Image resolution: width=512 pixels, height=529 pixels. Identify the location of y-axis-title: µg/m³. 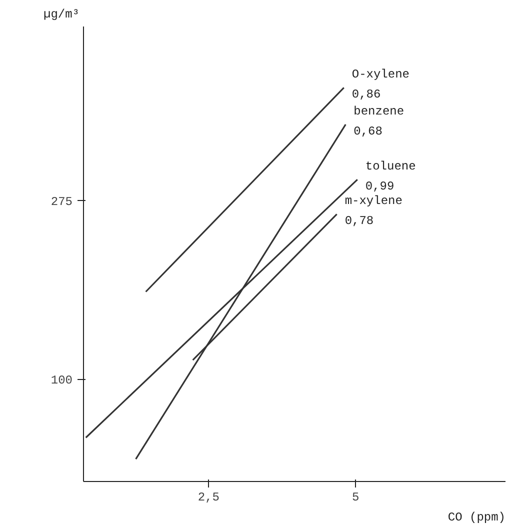
(62, 15).